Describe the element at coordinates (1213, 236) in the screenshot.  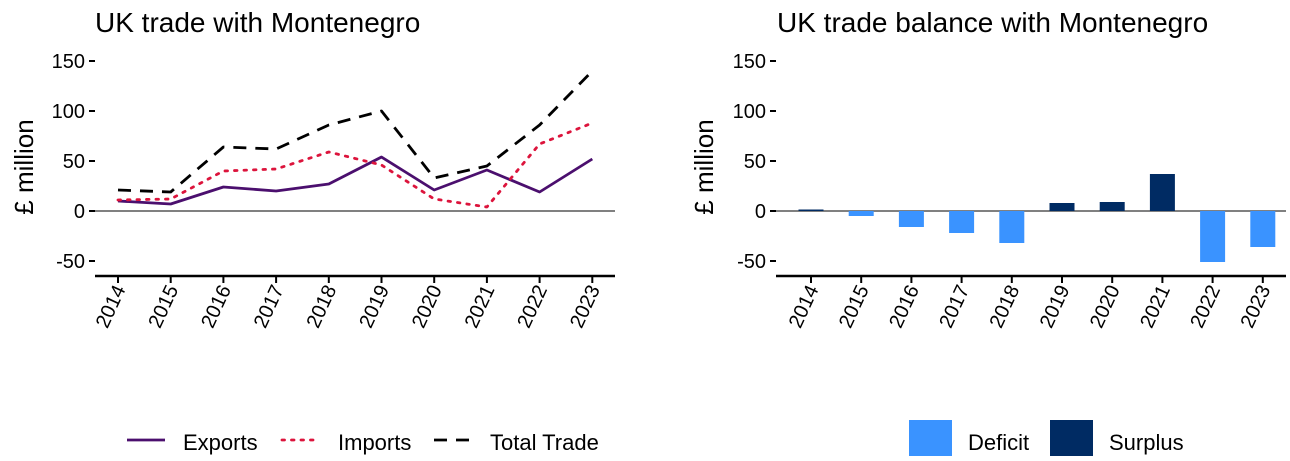
I see `bar-2022` at that location.